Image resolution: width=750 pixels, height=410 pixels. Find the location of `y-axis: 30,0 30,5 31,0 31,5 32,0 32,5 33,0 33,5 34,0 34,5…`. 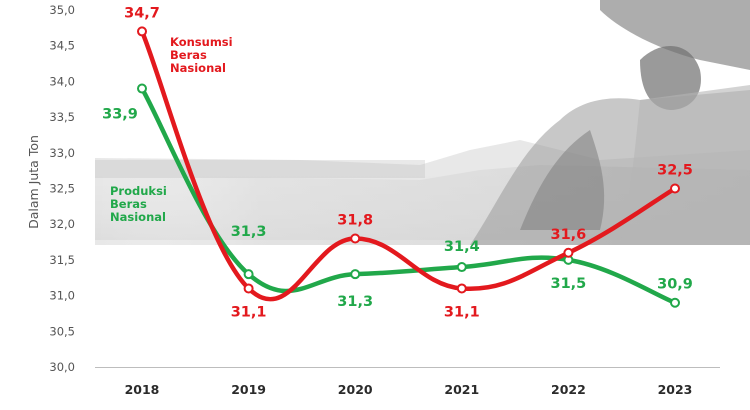

y-axis: 30,0 30,5 31,0 31,5 32,0 32,5 33,0 33,5 34,0 34,5… is located at coordinates (50, 188).